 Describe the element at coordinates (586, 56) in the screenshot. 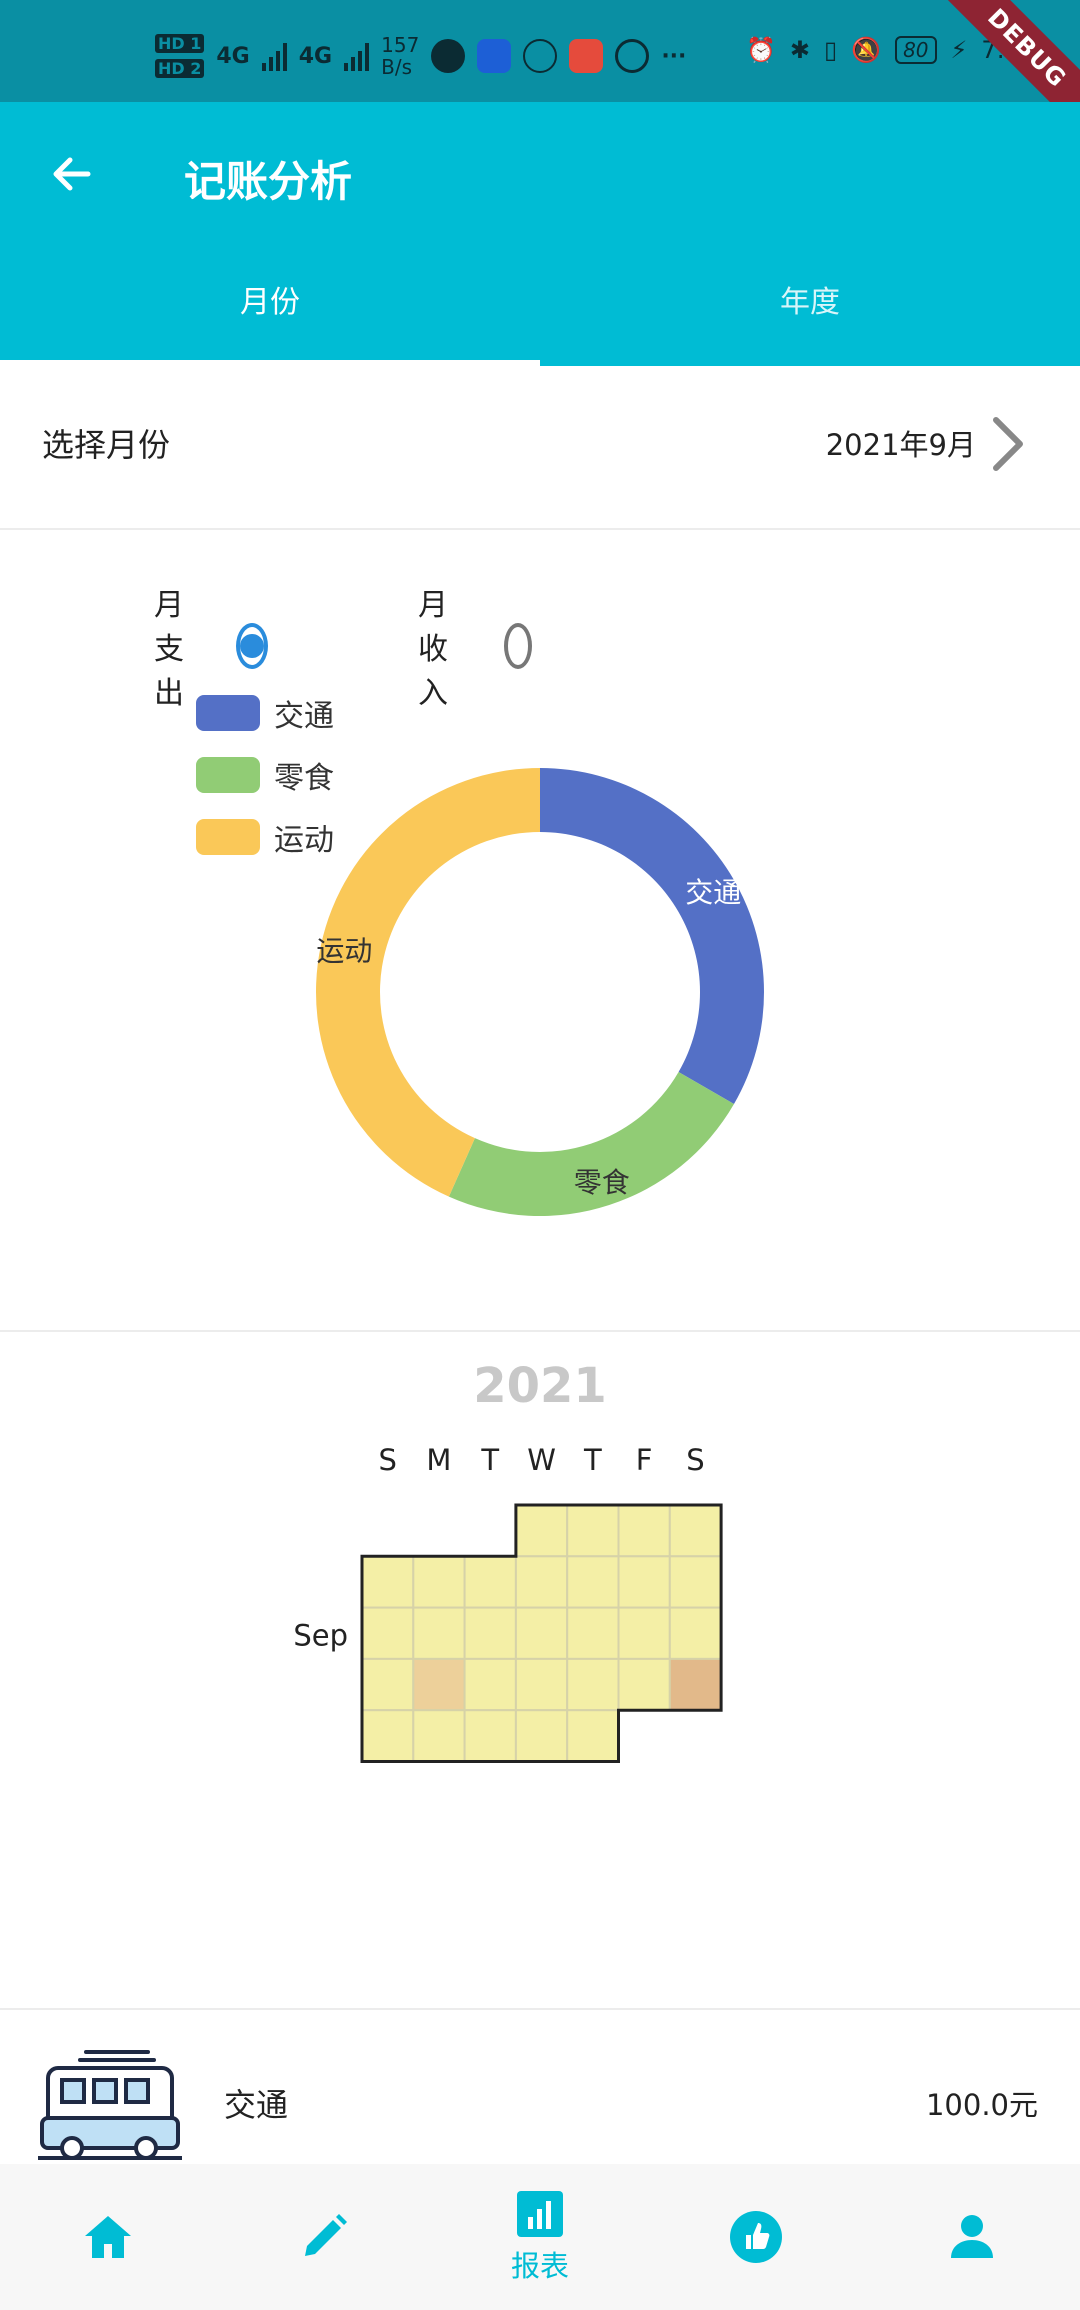

I see `red-app-notification-icon` at that location.